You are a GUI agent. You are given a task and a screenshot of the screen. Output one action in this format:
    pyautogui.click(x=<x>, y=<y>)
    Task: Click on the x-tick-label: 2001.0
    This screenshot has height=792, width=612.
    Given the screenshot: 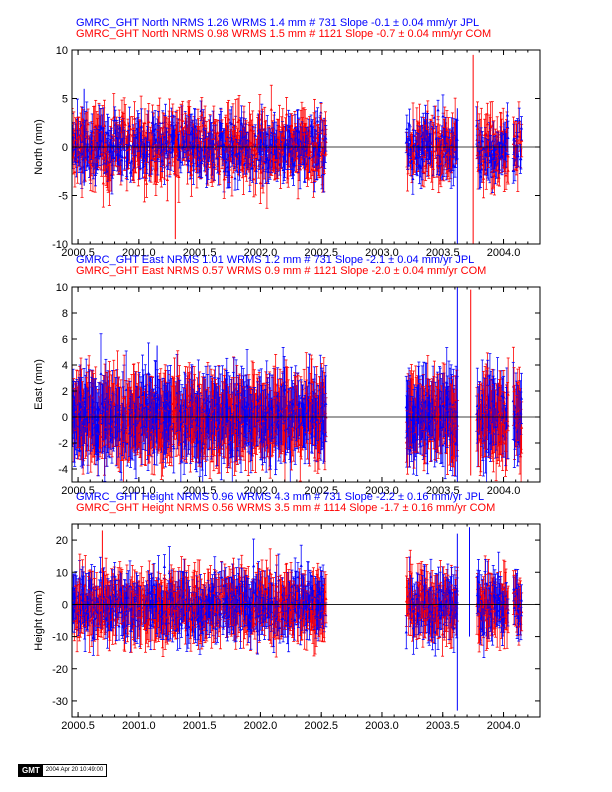 What is the action you would take?
    pyautogui.click(x=139, y=253)
    